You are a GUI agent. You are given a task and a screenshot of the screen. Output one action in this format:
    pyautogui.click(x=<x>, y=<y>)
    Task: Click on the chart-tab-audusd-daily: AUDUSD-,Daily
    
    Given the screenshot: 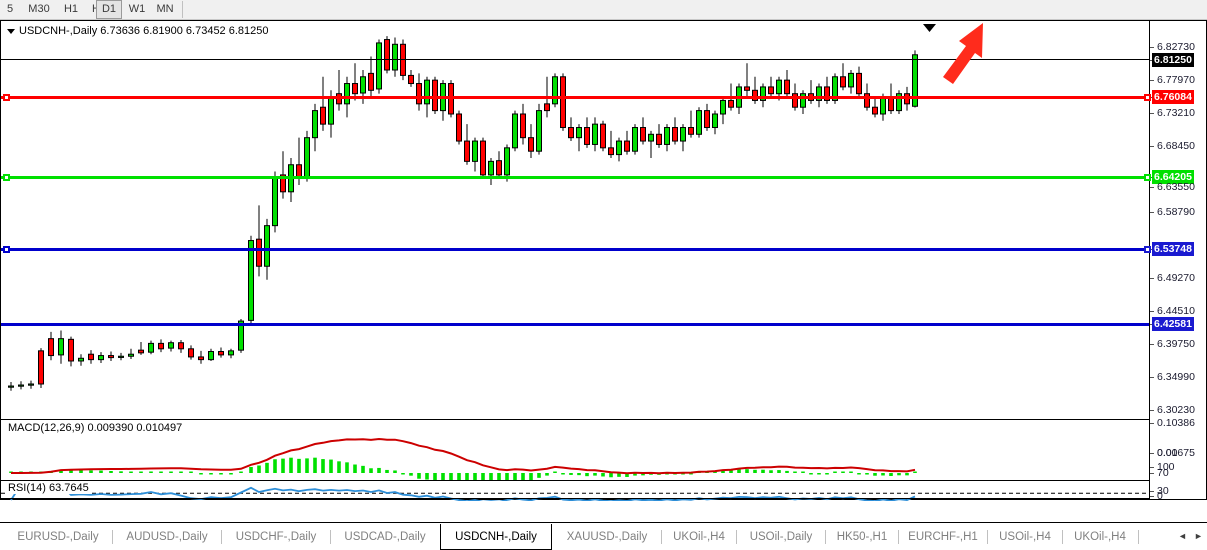 What is the action you would take?
    pyautogui.click(x=167, y=537)
    